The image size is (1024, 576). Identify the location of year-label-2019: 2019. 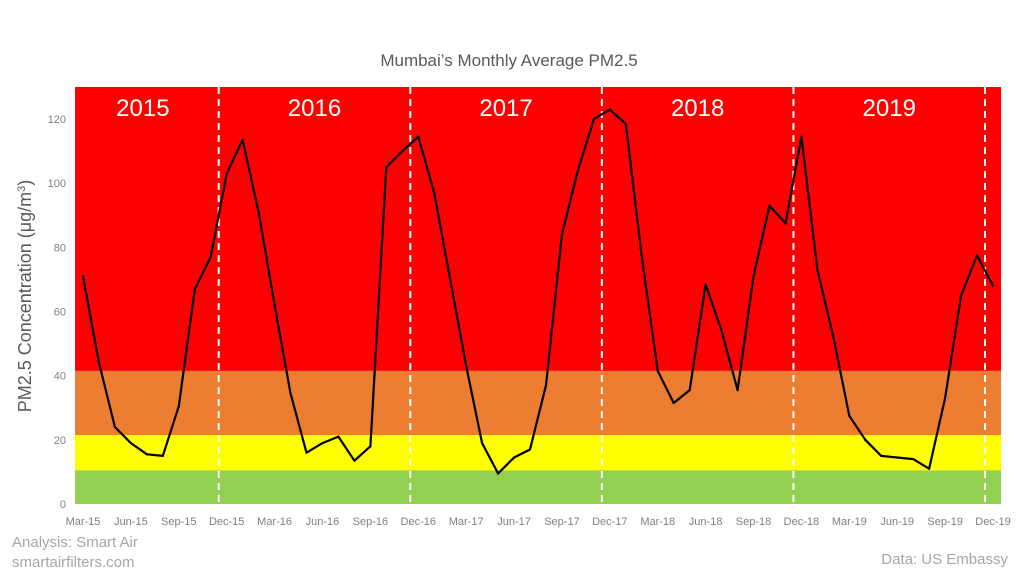
(889, 108).